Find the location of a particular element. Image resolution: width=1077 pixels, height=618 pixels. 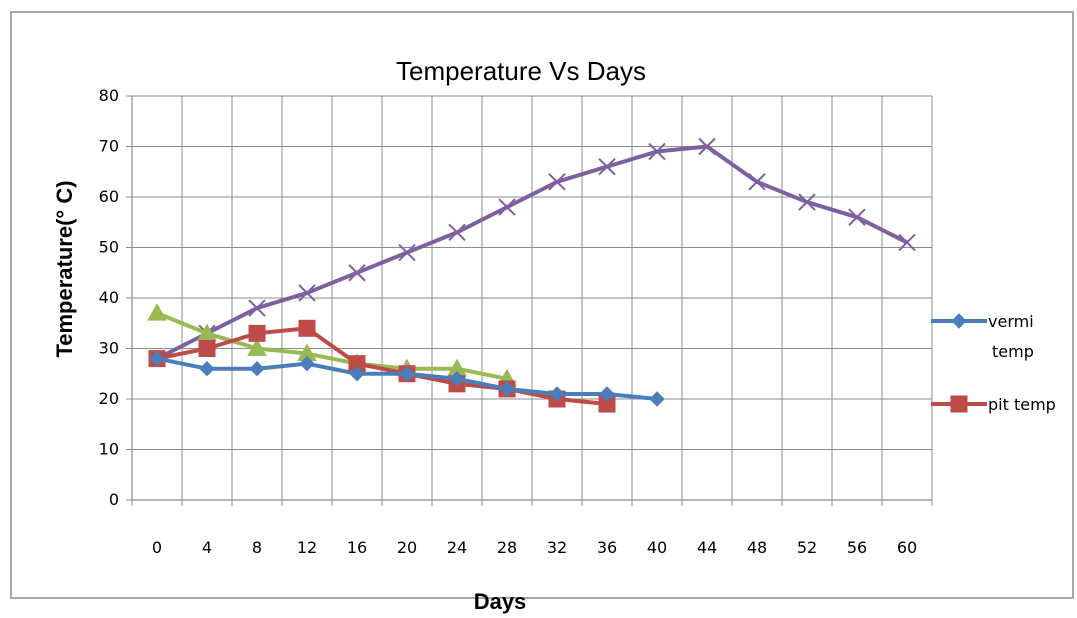

x-tick-label: 20 is located at coordinates (407, 547).